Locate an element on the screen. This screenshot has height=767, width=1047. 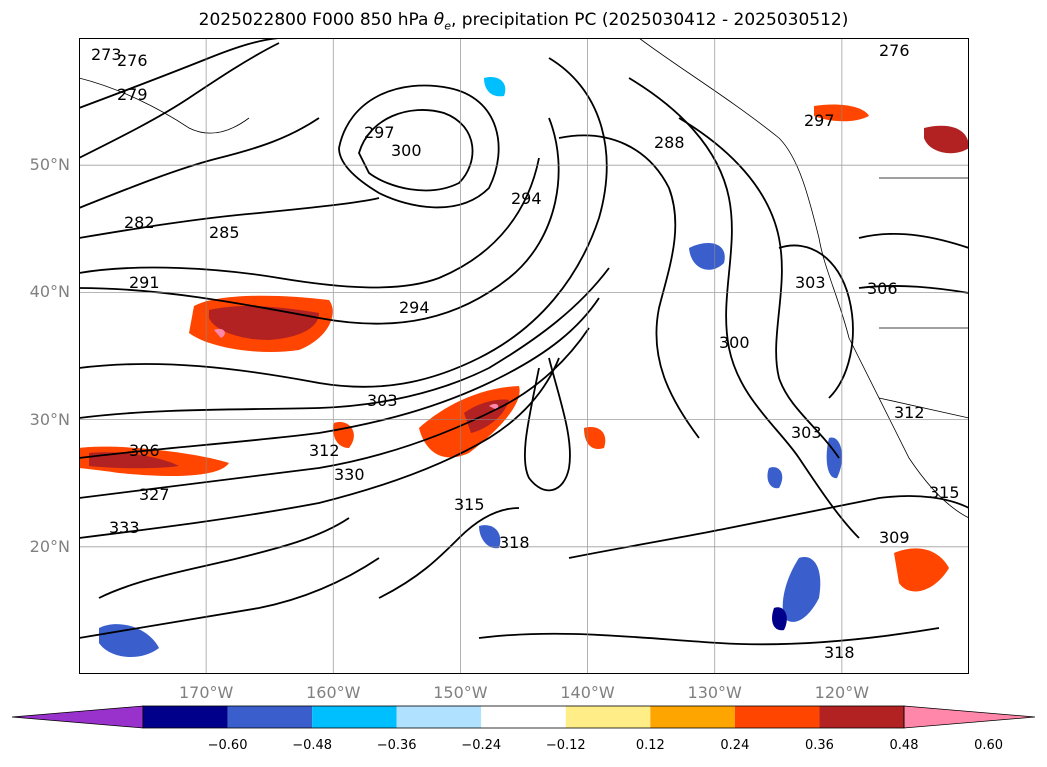
colorbar-tick-label: −0.60 is located at coordinates (227, 745).